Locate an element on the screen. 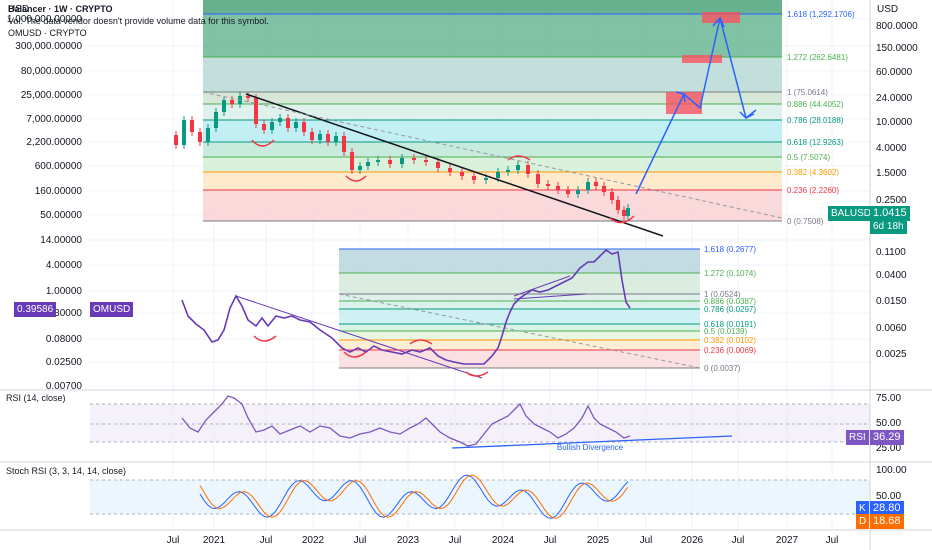 Image resolution: width=932 pixels, height=550 pixels. om-price-line is located at coordinates (406, 306).